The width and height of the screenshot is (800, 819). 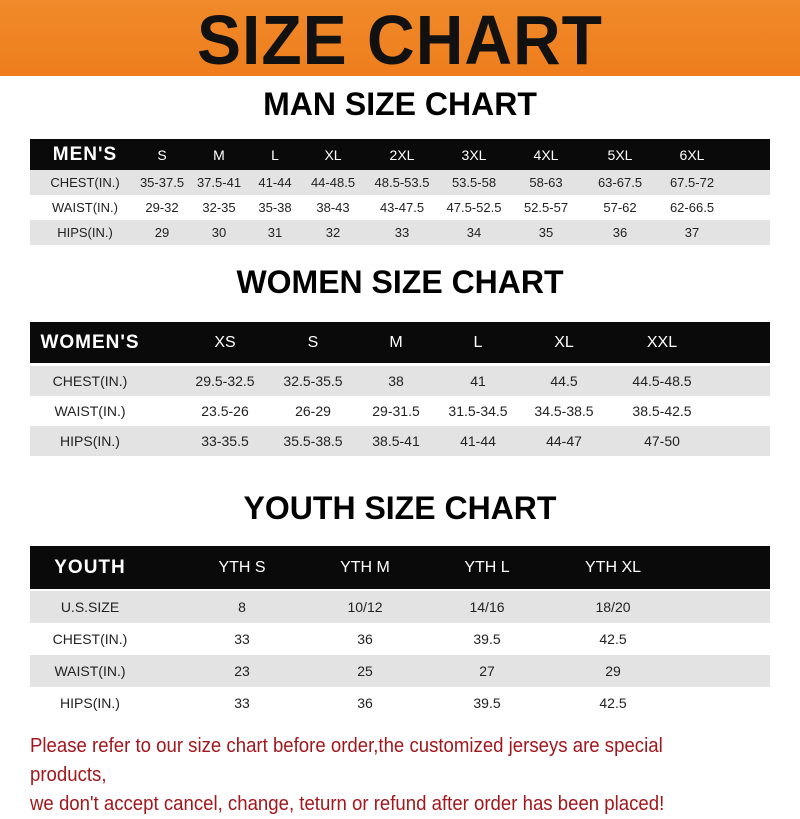 I want to click on table-cell: 33-35.5, so click(x=225, y=441).